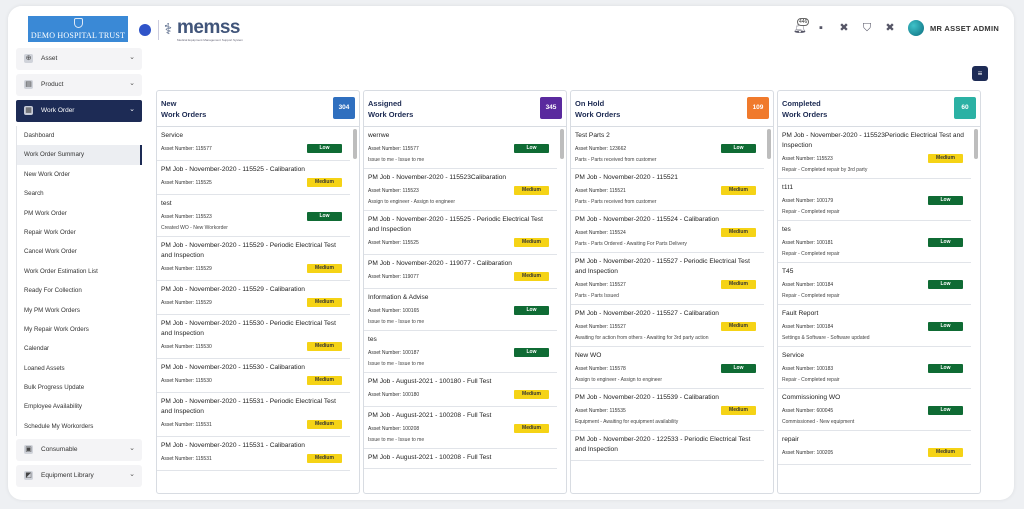  What do you see at coordinates (78, 29) in the screenshot?
I see `hospital-logo: DEMO HOSPITAL TRUST` at bounding box center [78, 29].